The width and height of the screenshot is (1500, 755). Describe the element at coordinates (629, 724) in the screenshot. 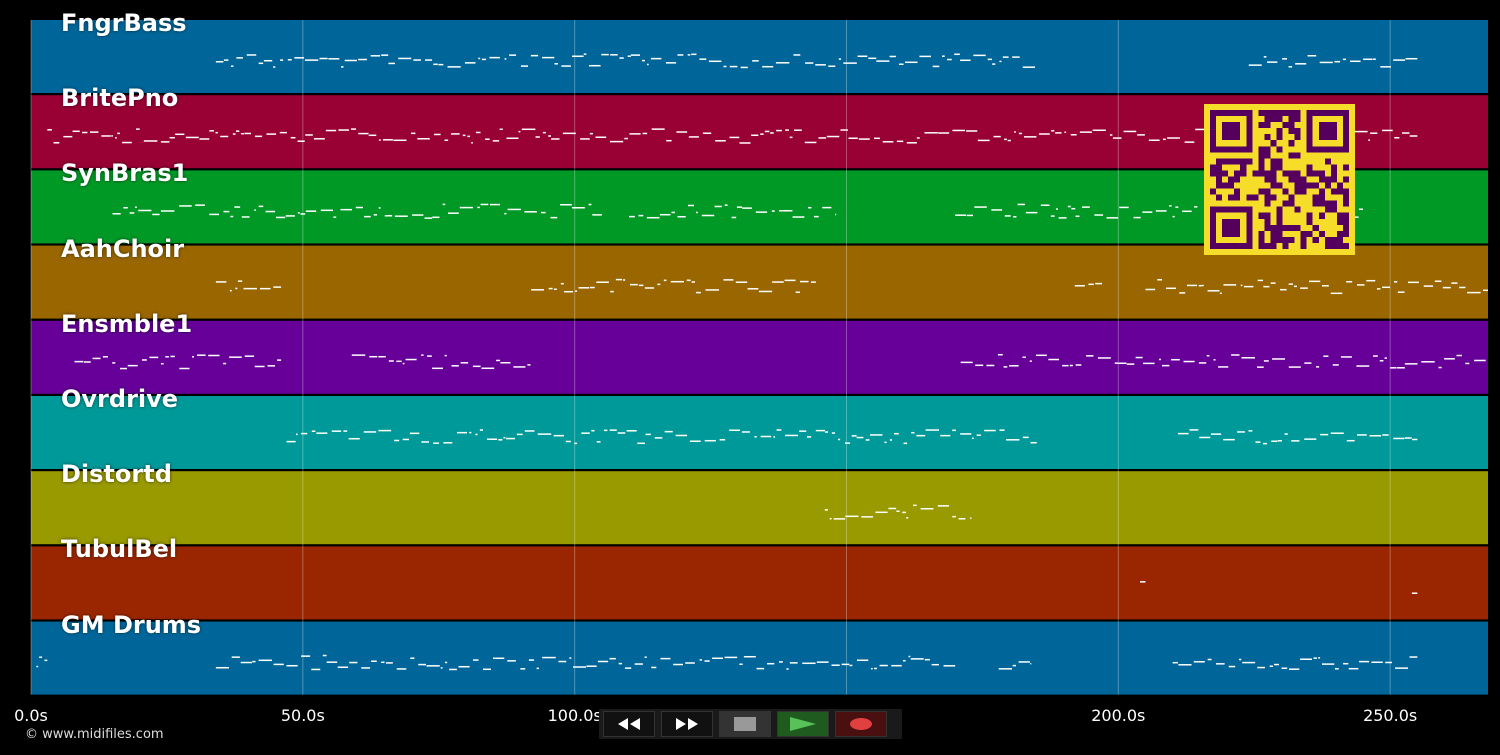

I see `rewind-button` at that location.